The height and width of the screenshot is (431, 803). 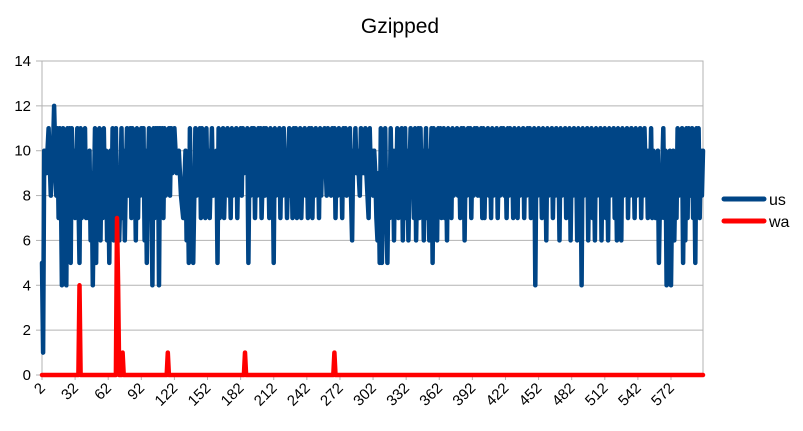 What do you see at coordinates (398, 395) in the screenshot?
I see `x-tick-label: 332` at bounding box center [398, 395].